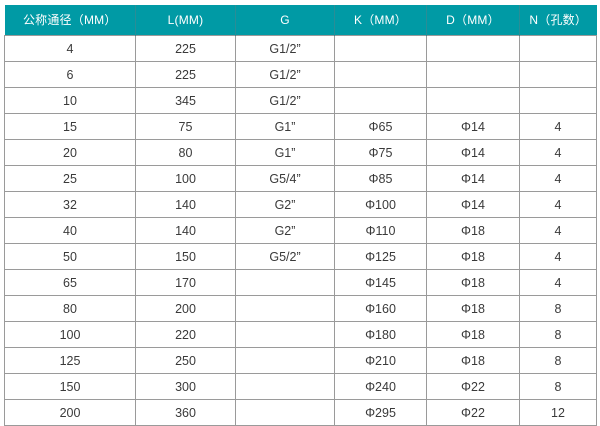 This screenshot has height=426, width=600. I want to click on table-row: 6 225 G1/2”, so click(300, 74).